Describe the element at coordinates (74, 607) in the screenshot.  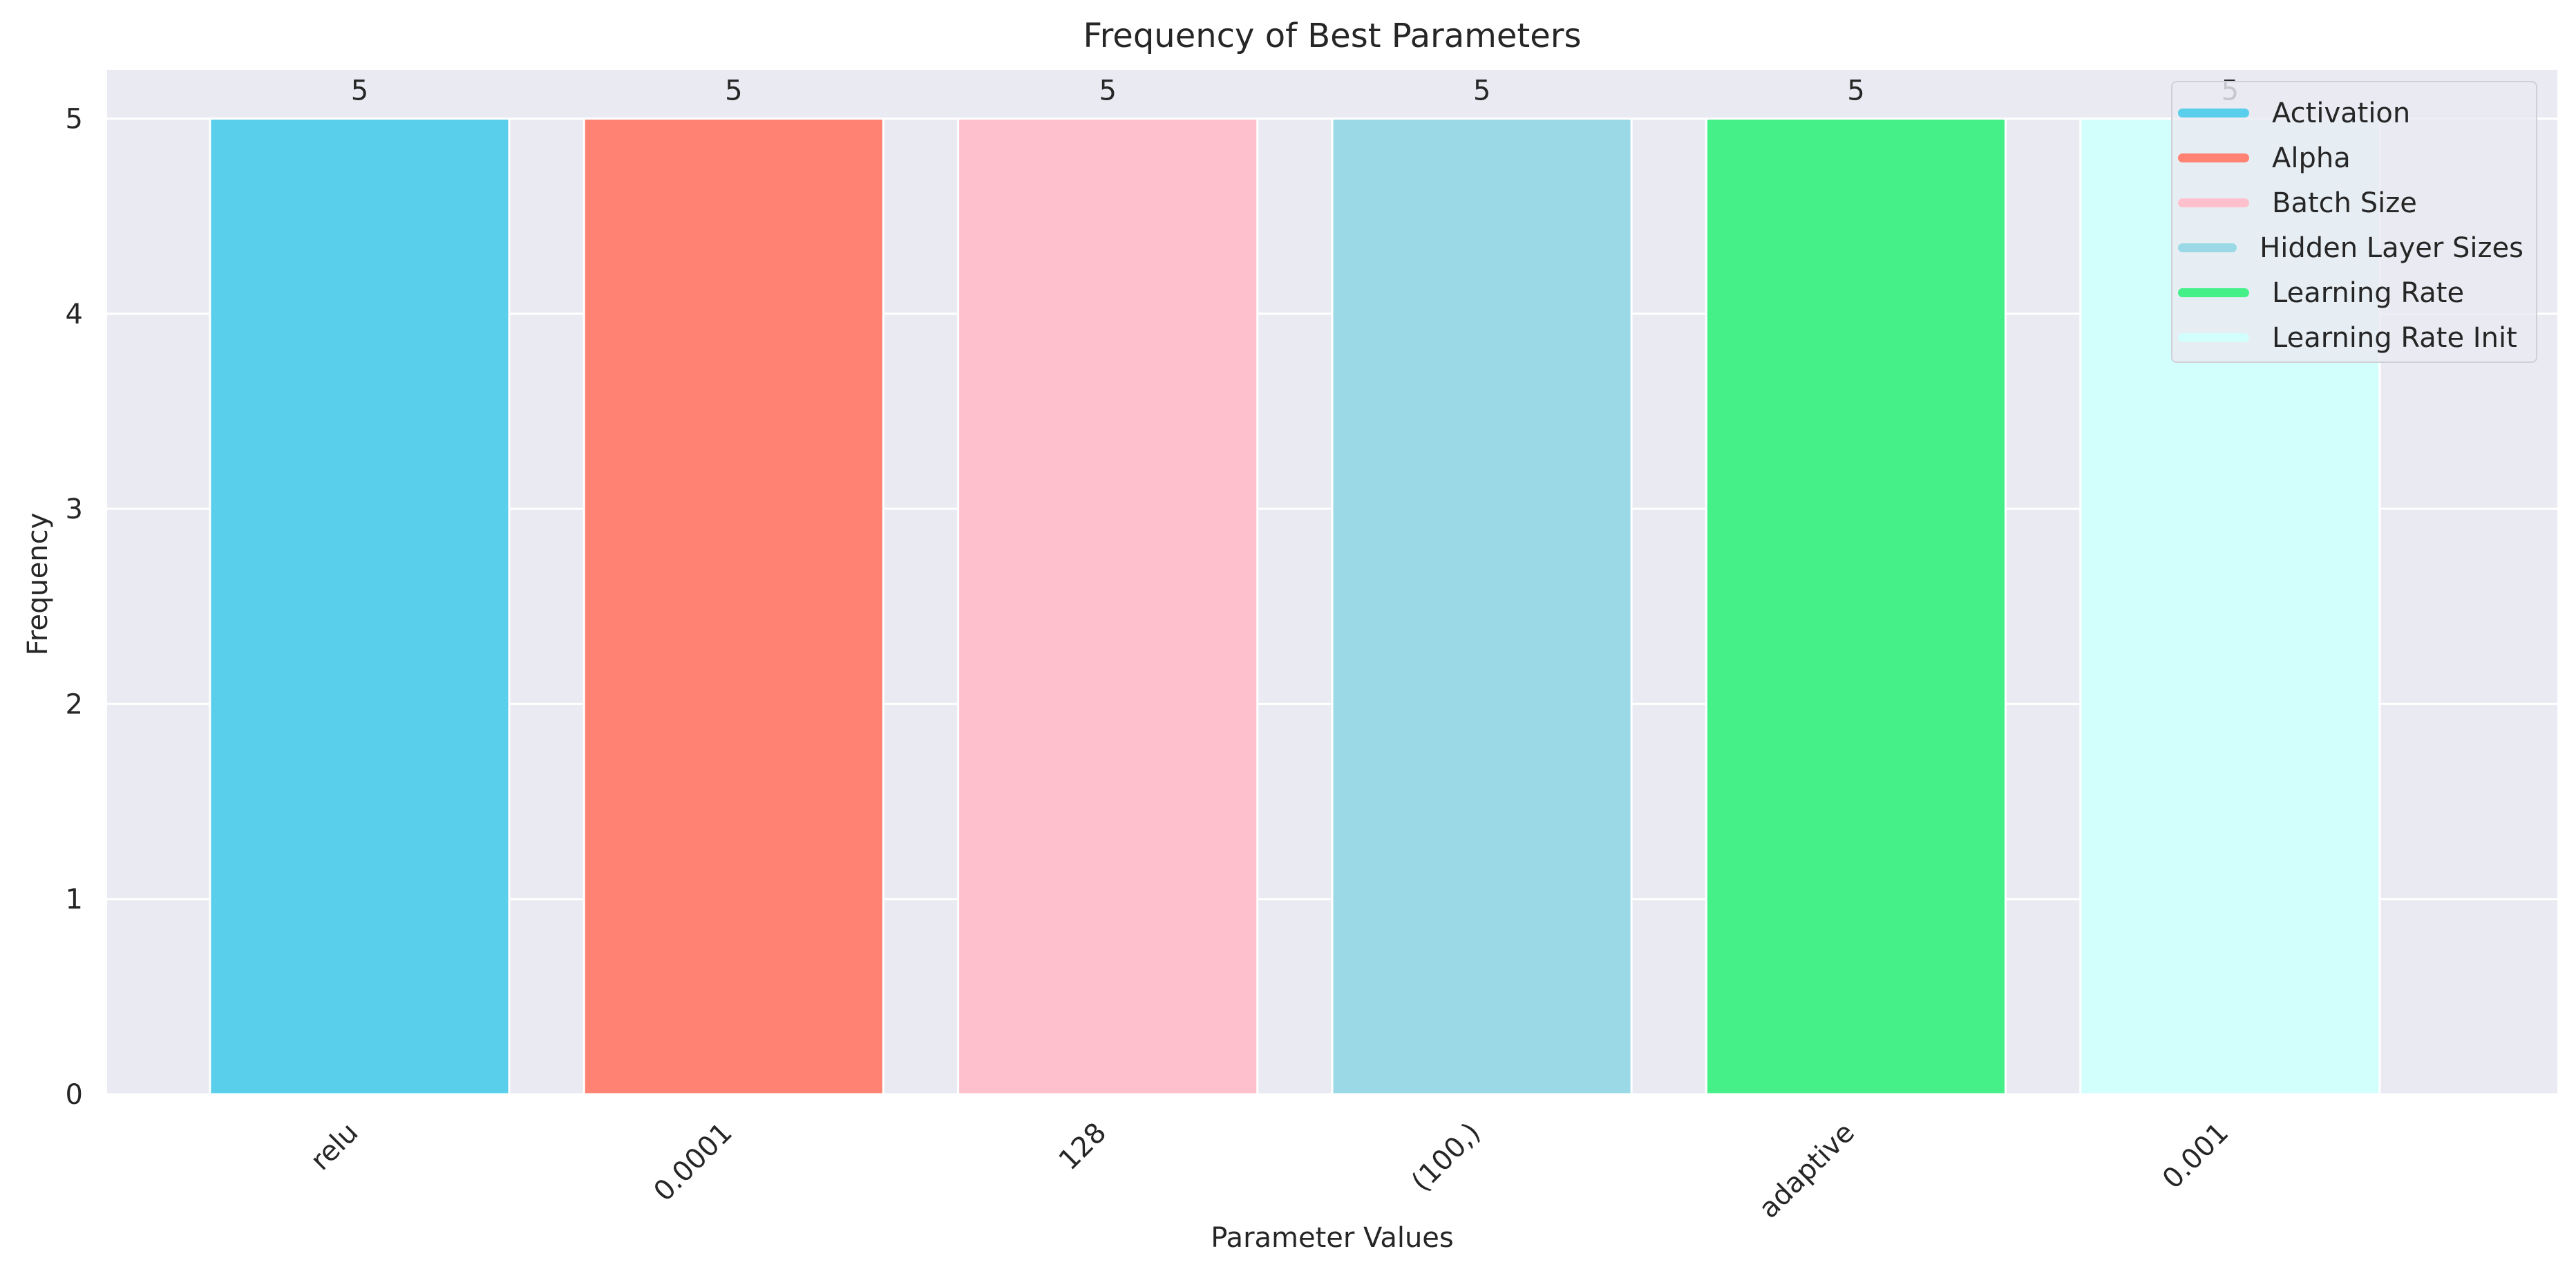
I see `y-axis-ticks: 0 1 2 3 4 5` at that location.